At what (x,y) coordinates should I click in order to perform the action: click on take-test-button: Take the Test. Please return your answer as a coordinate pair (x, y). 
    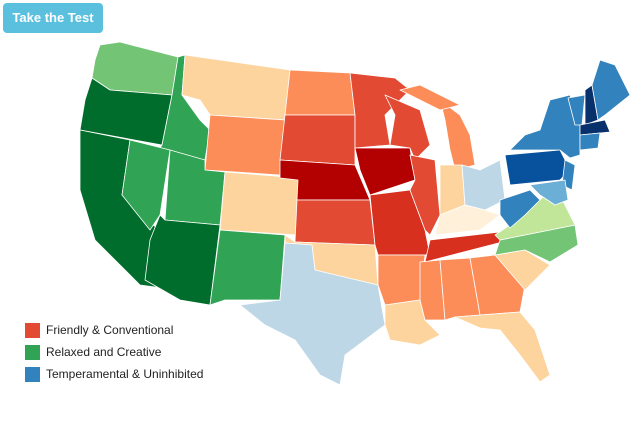
    Looking at the image, I should click on (53, 18).